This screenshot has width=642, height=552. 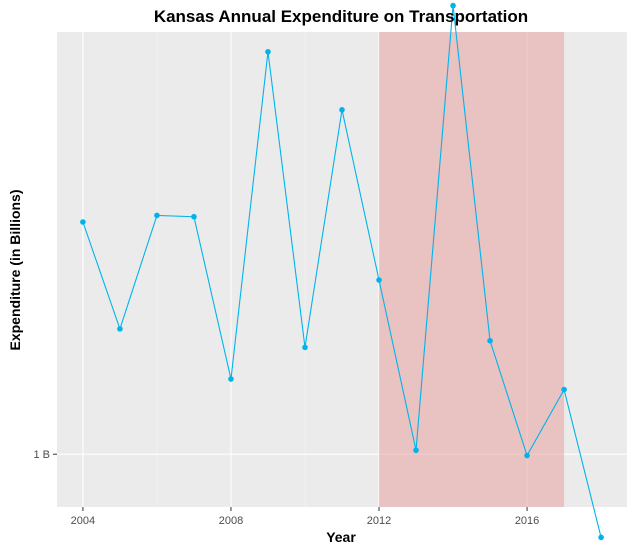 What do you see at coordinates (83, 521) in the screenshot?
I see `x-tick-label: 2004` at bounding box center [83, 521].